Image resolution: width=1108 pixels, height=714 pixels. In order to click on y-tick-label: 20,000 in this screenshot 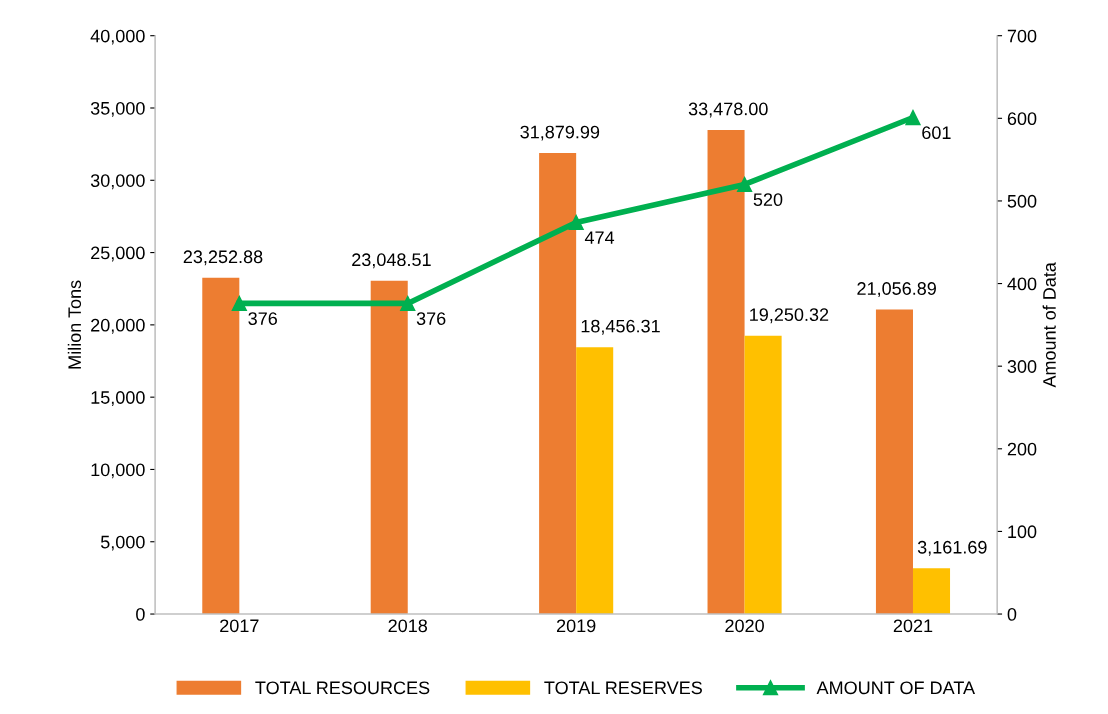, I will do `click(118, 326)`.